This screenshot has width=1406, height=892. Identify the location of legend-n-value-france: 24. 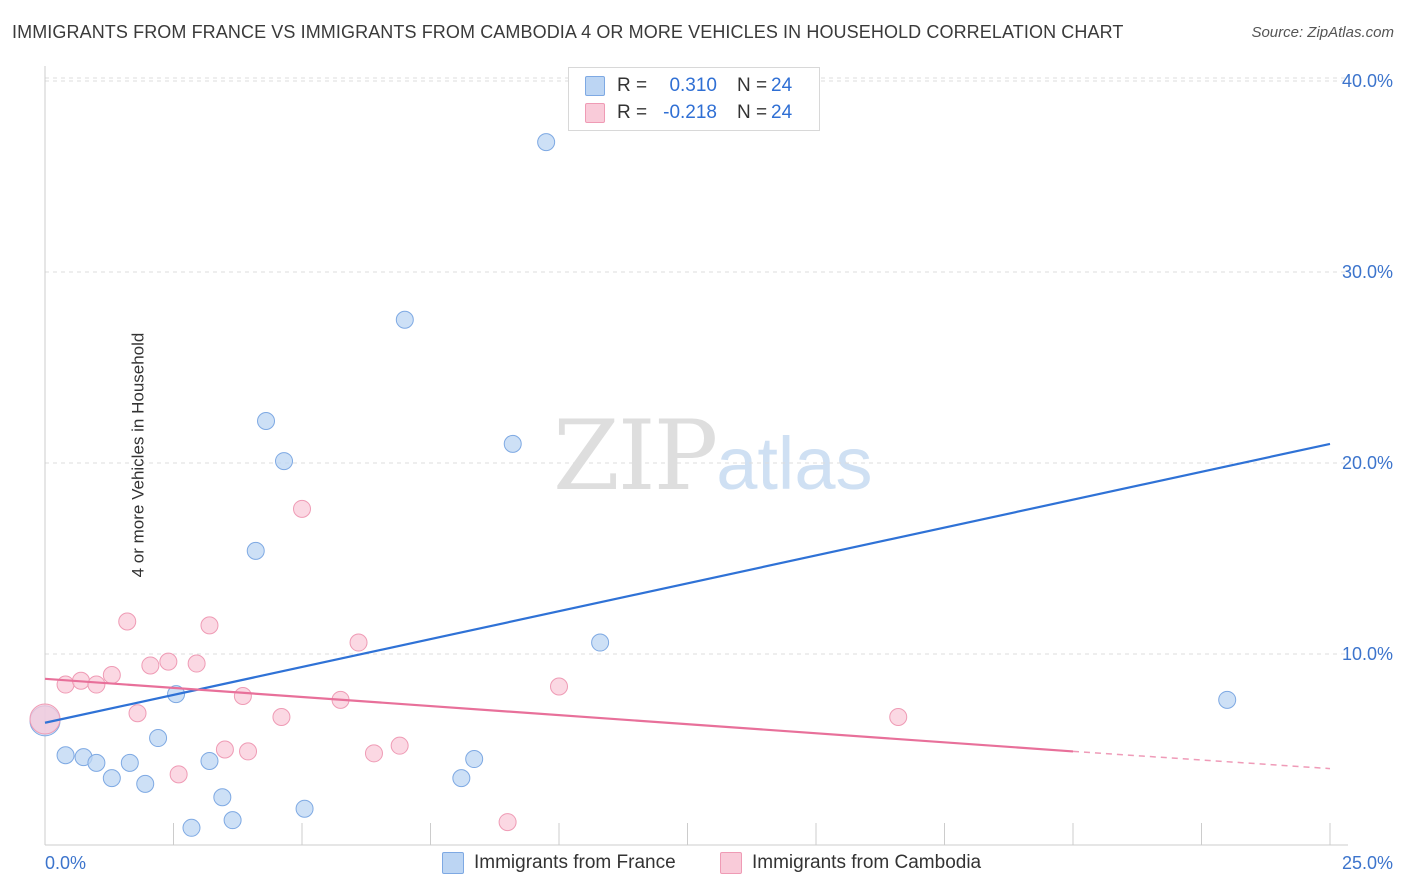
(782, 85).